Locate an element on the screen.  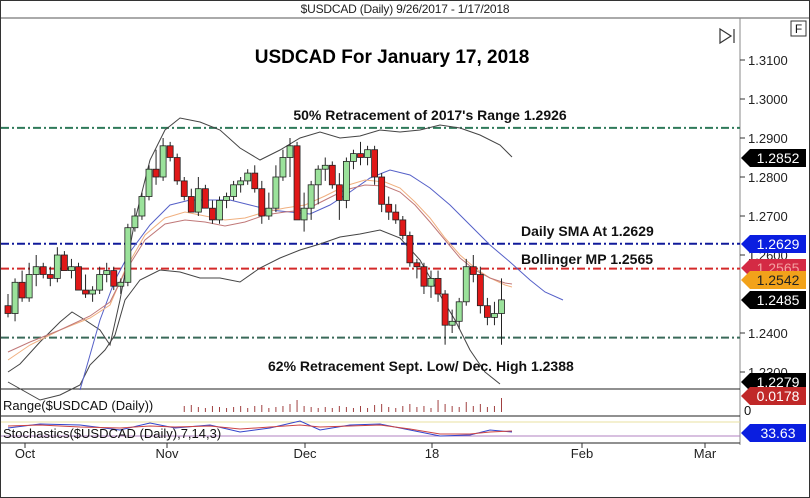
price-tag: 1.2485 is located at coordinates (773, 300).